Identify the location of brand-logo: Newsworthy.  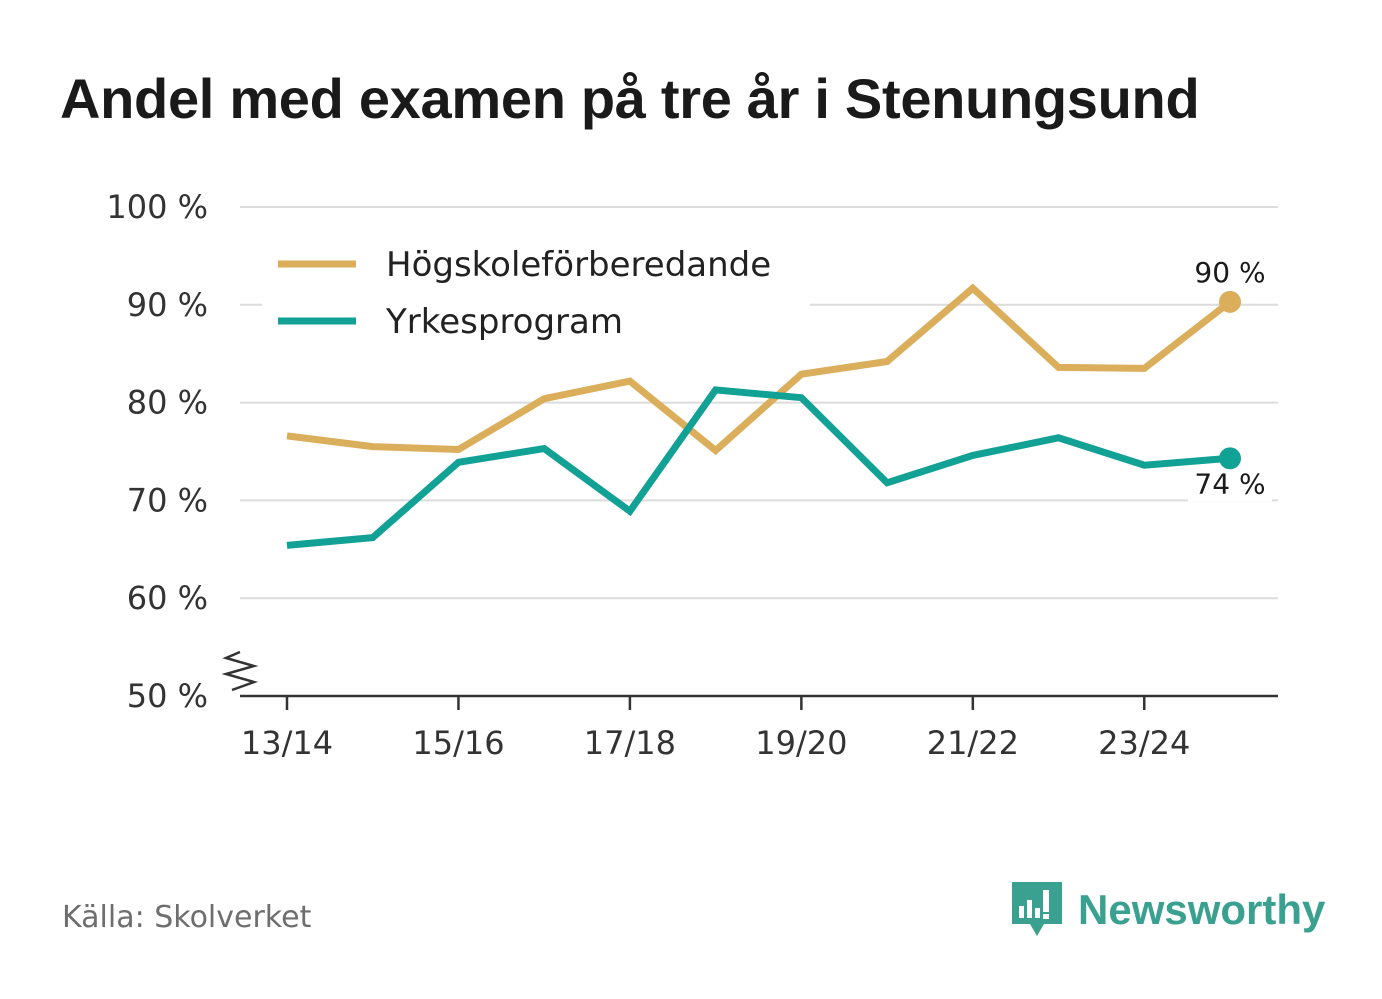
(1167, 910).